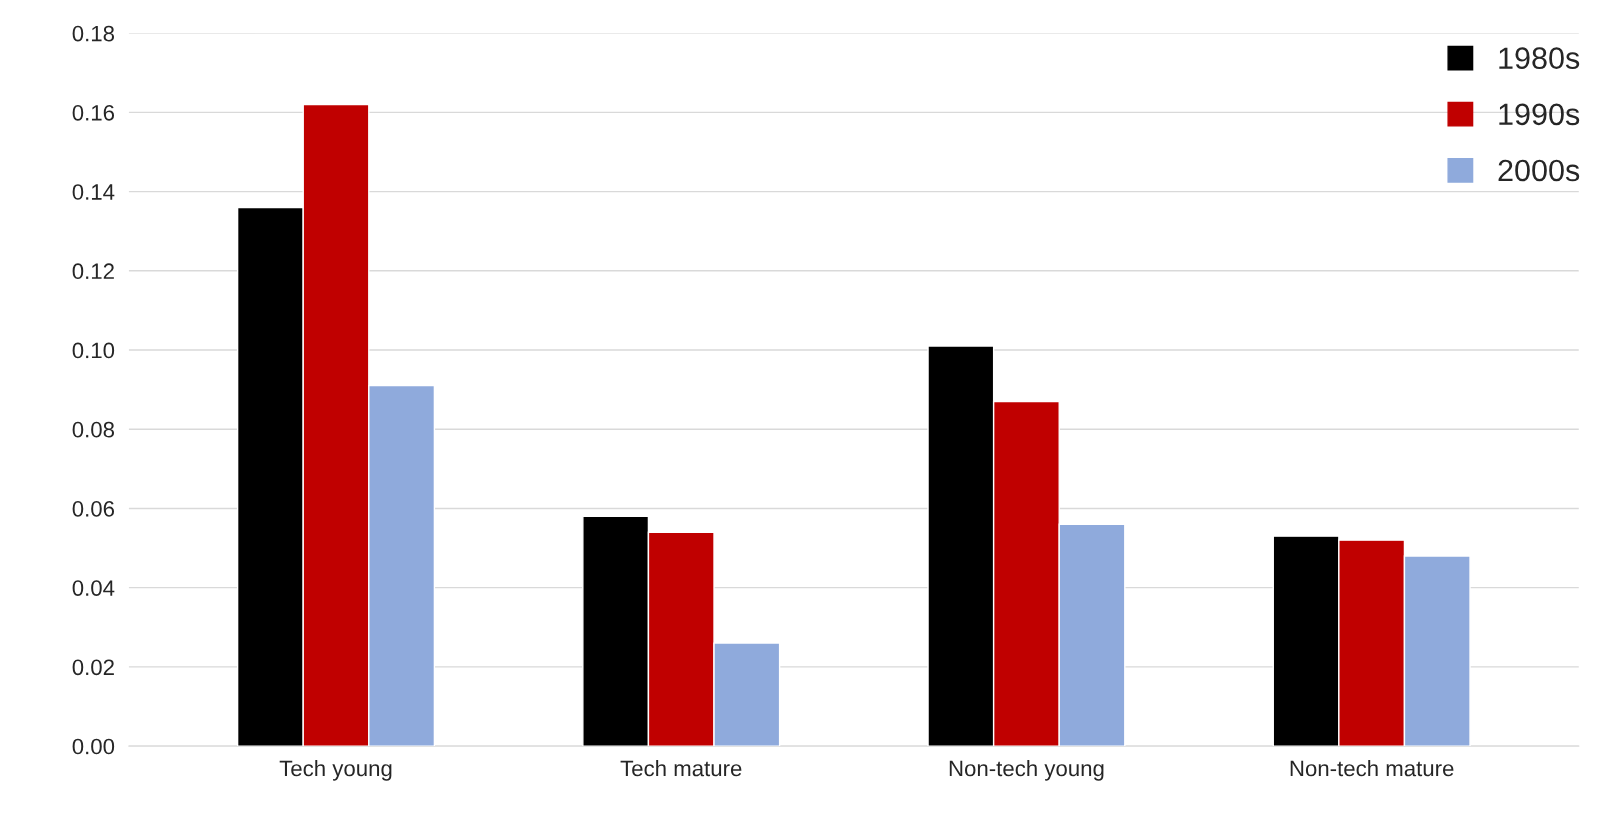 The image size is (1611, 829). I want to click on y-tick-label: 0.10, so click(93, 350).